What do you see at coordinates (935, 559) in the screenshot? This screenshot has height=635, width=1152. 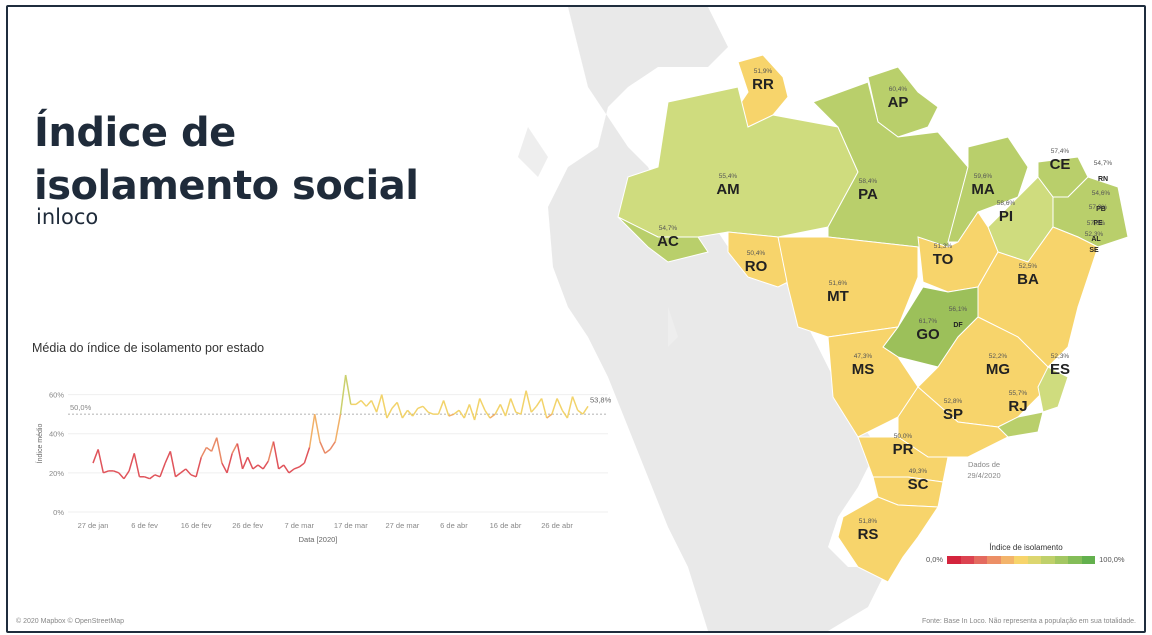 I see `legend-min: 0,0%` at bounding box center [935, 559].